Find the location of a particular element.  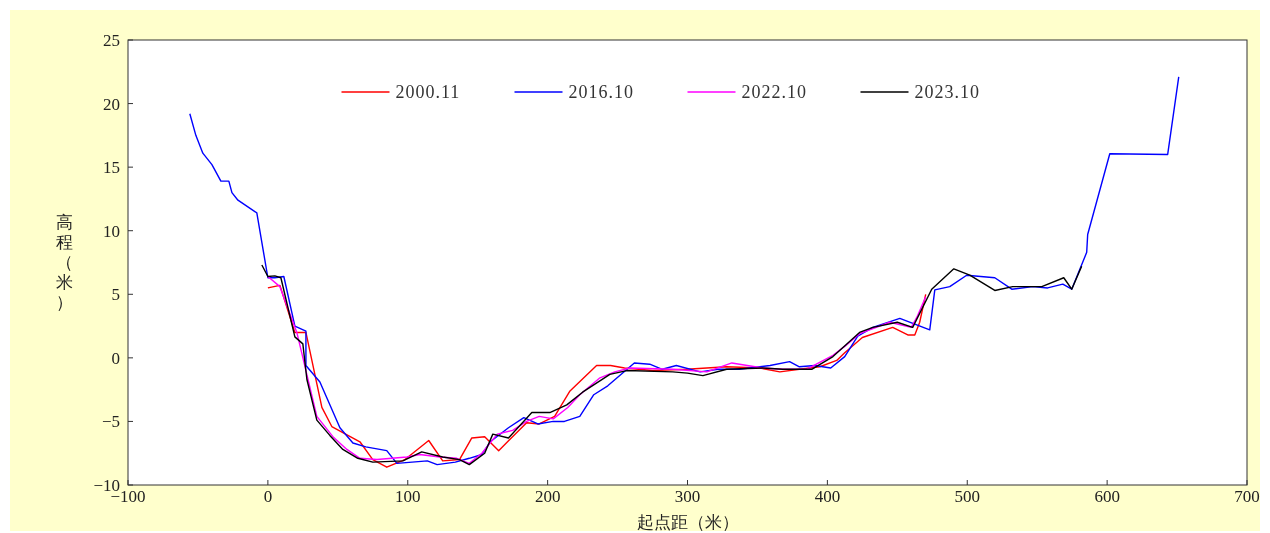

y-tick-label: −5 is located at coordinates (110, 422).